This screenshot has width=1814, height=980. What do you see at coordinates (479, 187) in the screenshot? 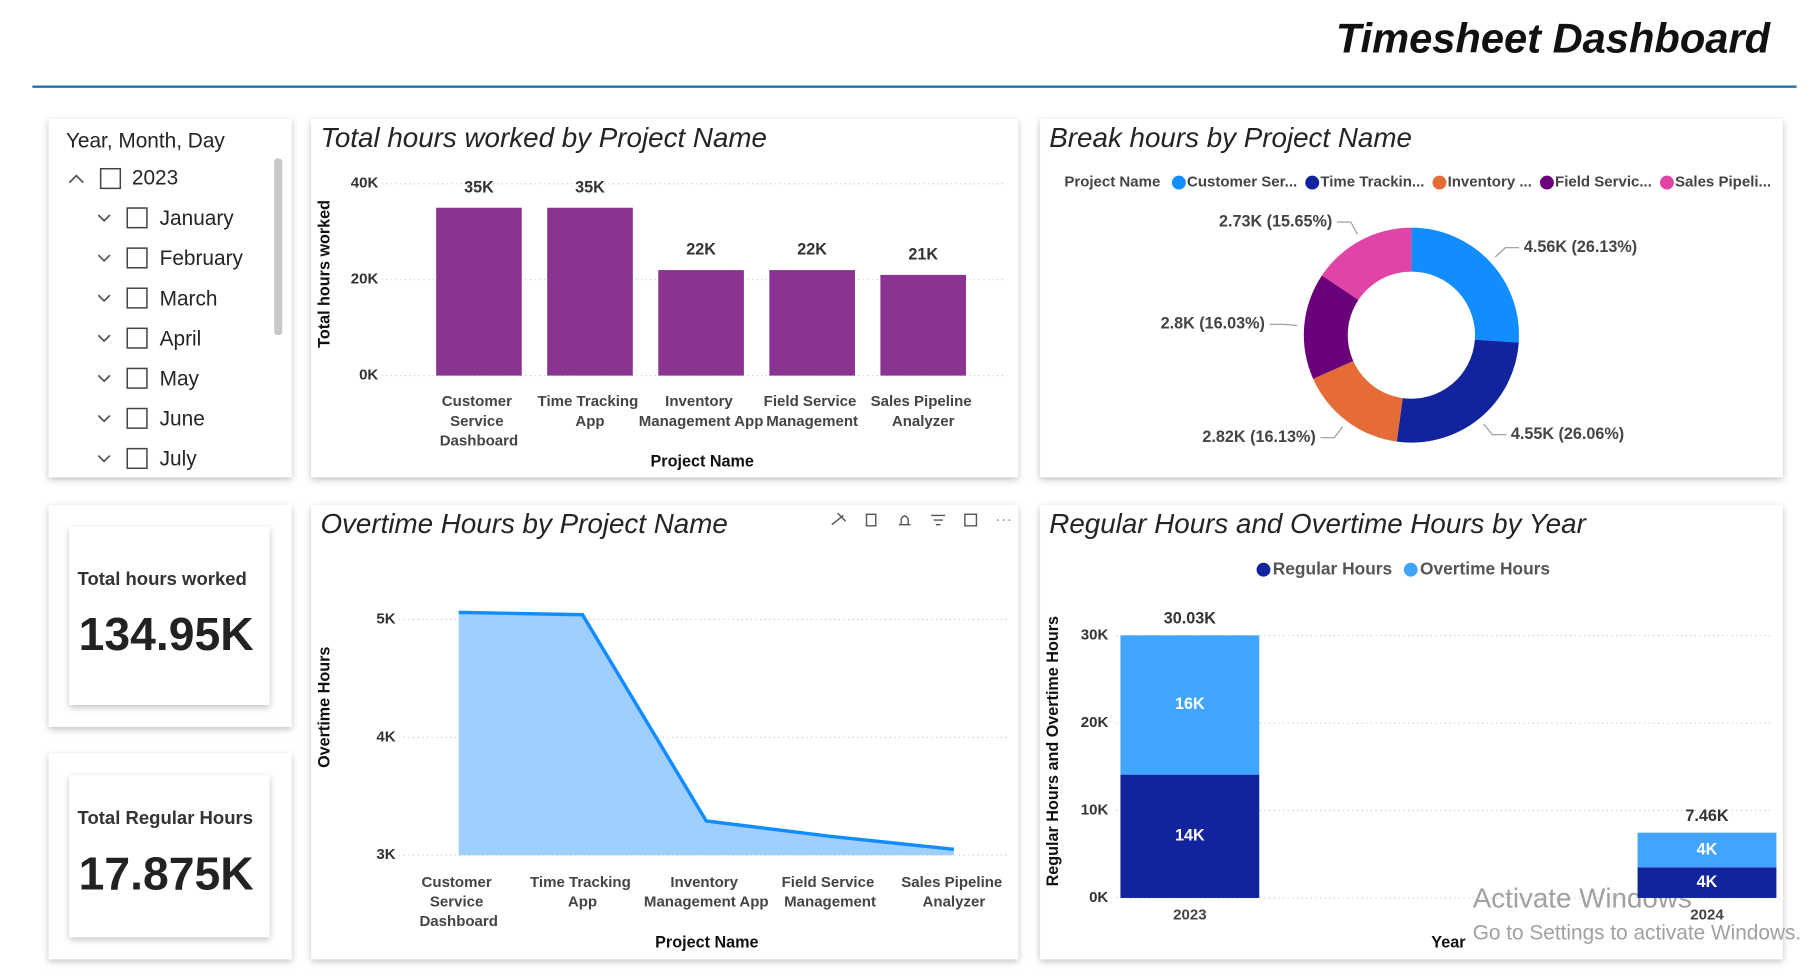
I see `data-label: 35K` at bounding box center [479, 187].